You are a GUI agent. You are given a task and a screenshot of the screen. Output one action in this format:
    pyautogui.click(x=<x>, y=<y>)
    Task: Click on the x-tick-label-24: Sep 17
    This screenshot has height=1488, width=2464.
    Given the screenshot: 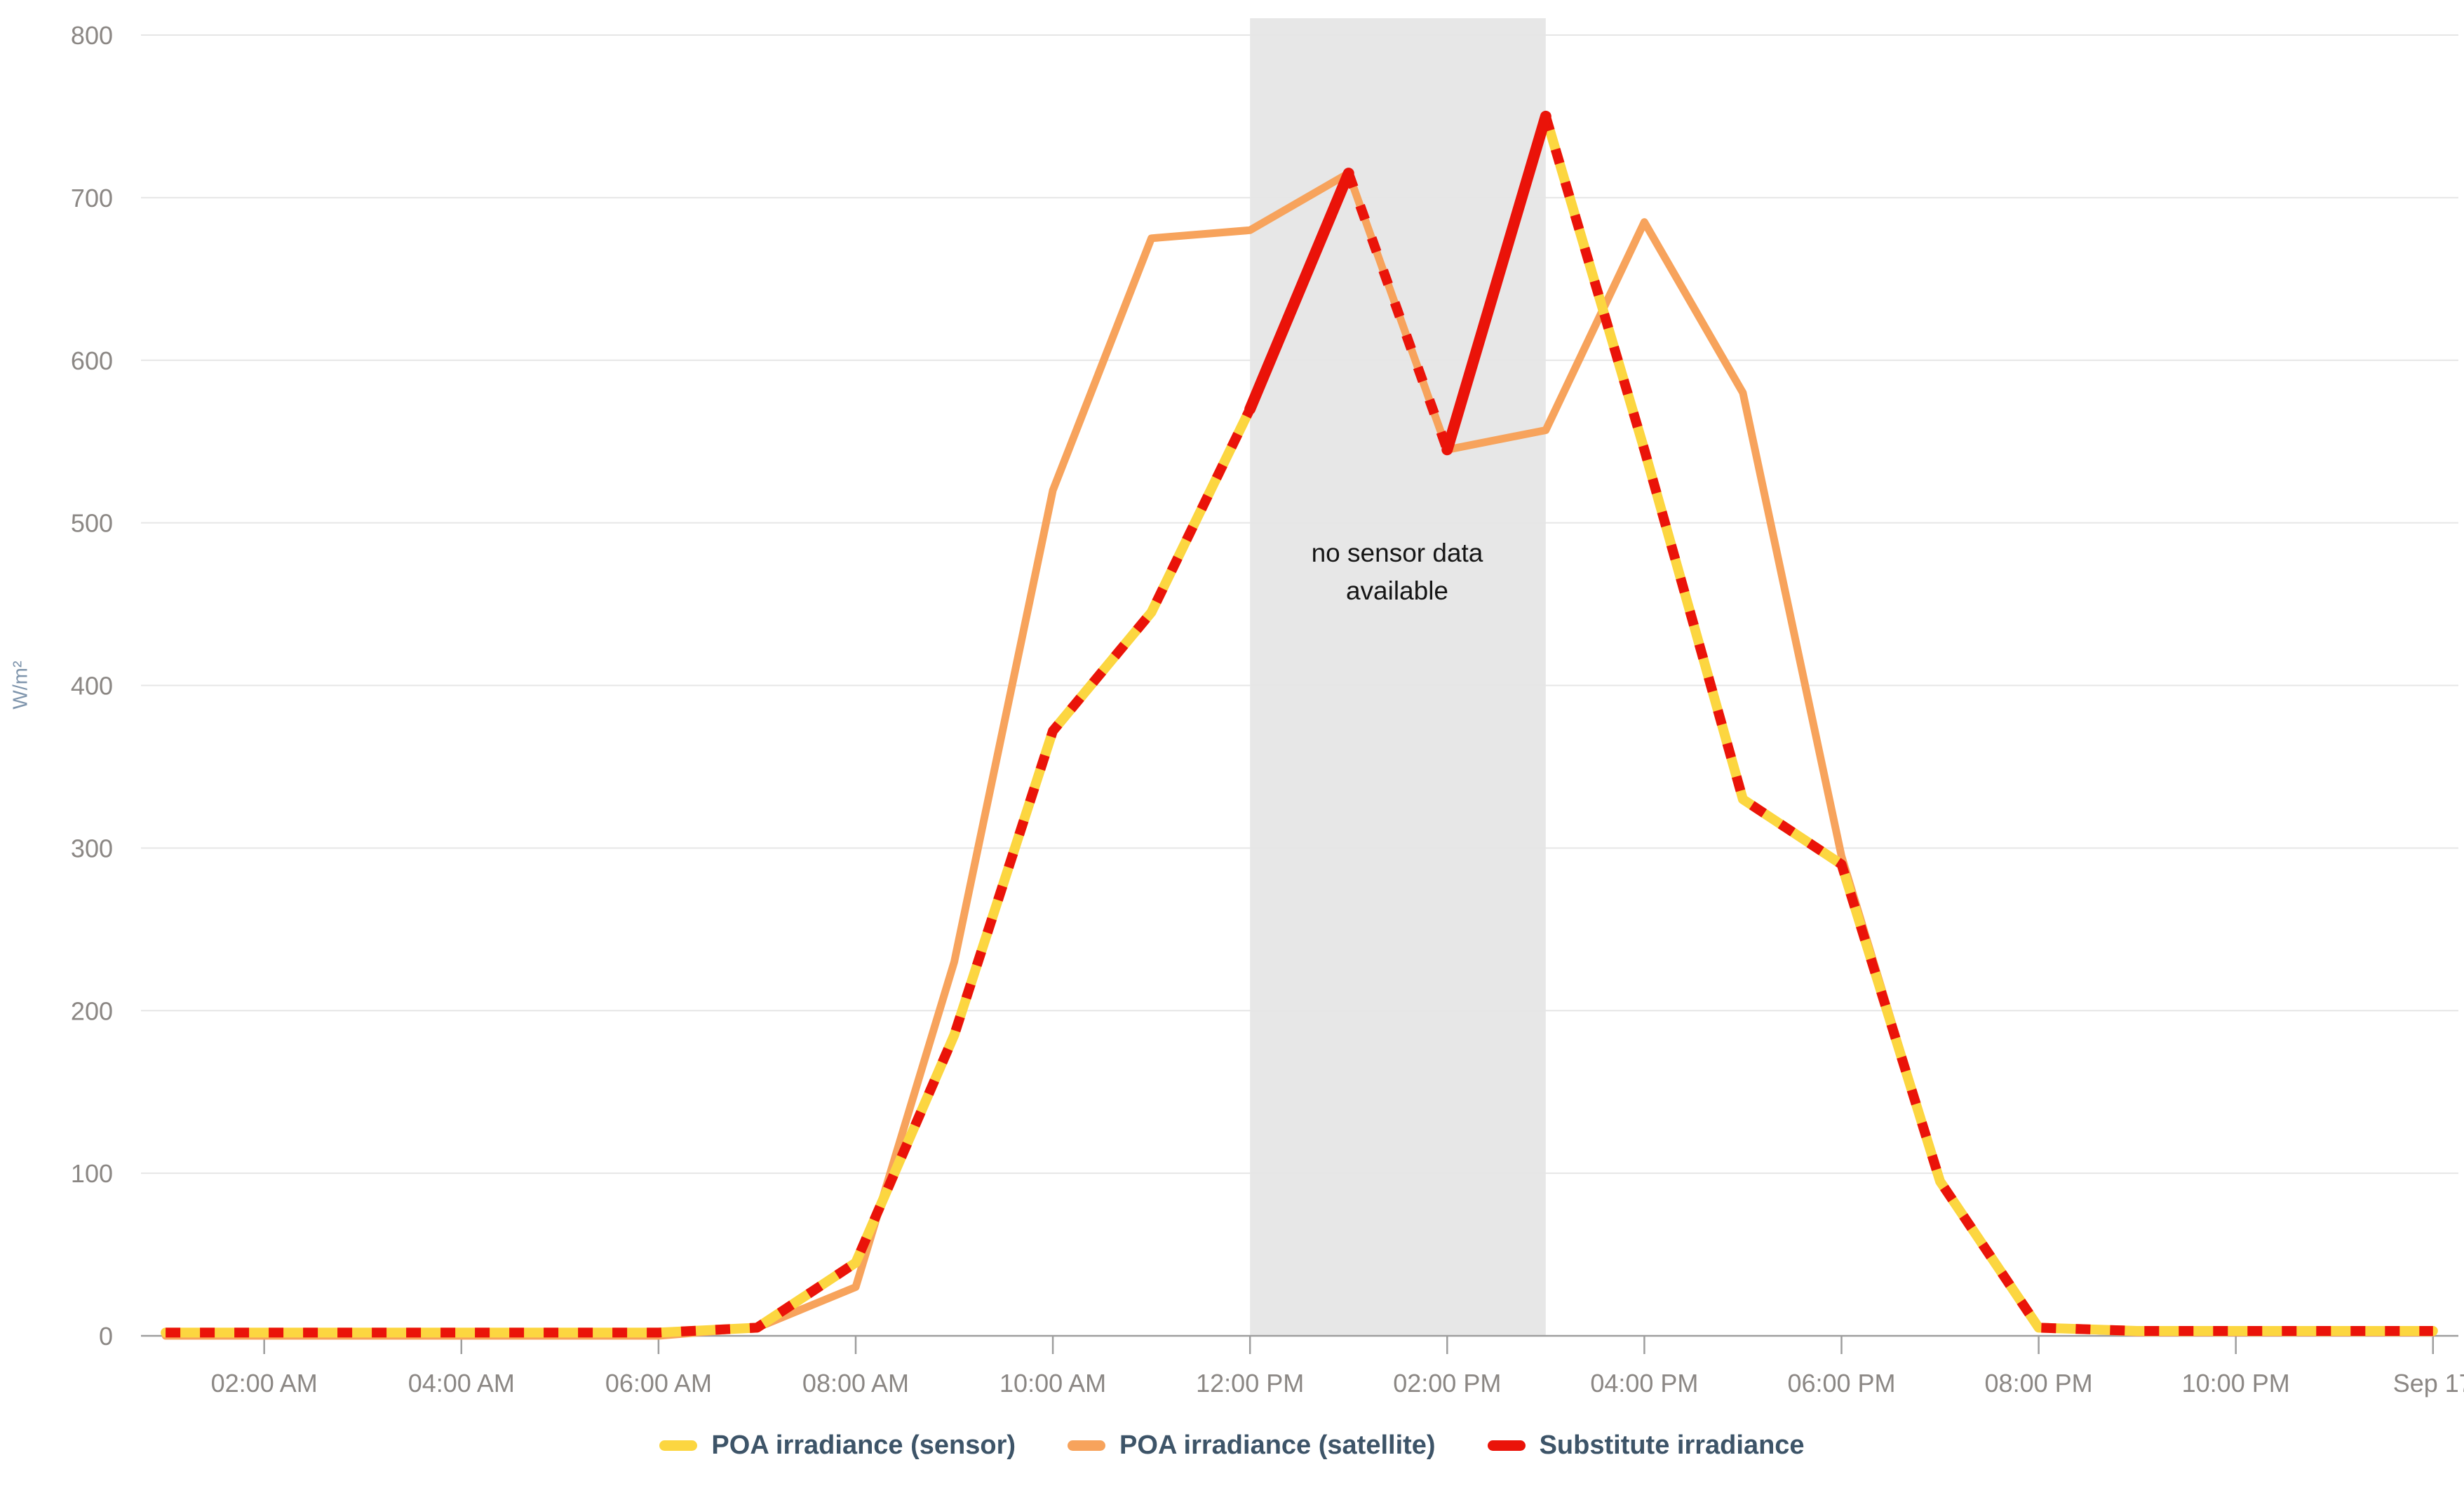 What is the action you would take?
    pyautogui.click(x=2428, y=1383)
    